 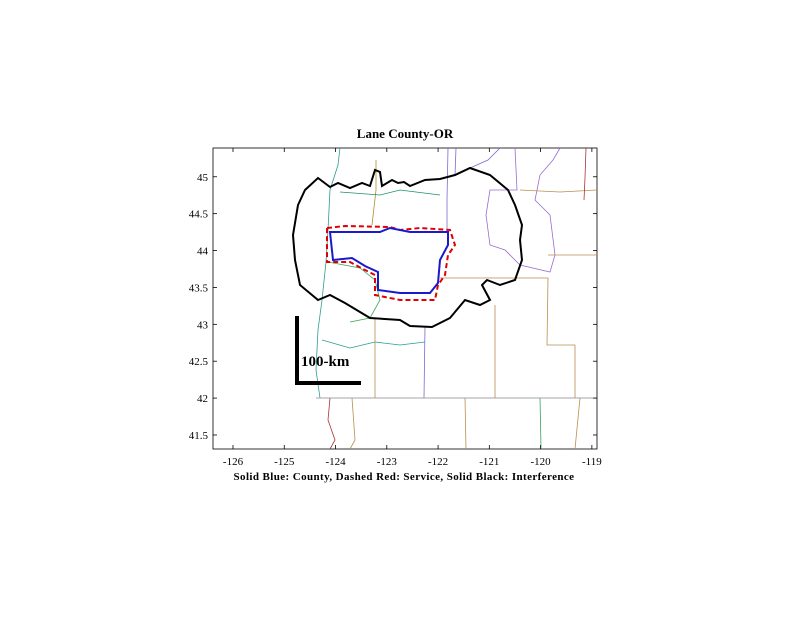 What do you see at coordinates (199, 362) in the screenshot?
I see `y-tick-label: 42.5` at bounding box center [199, 362].